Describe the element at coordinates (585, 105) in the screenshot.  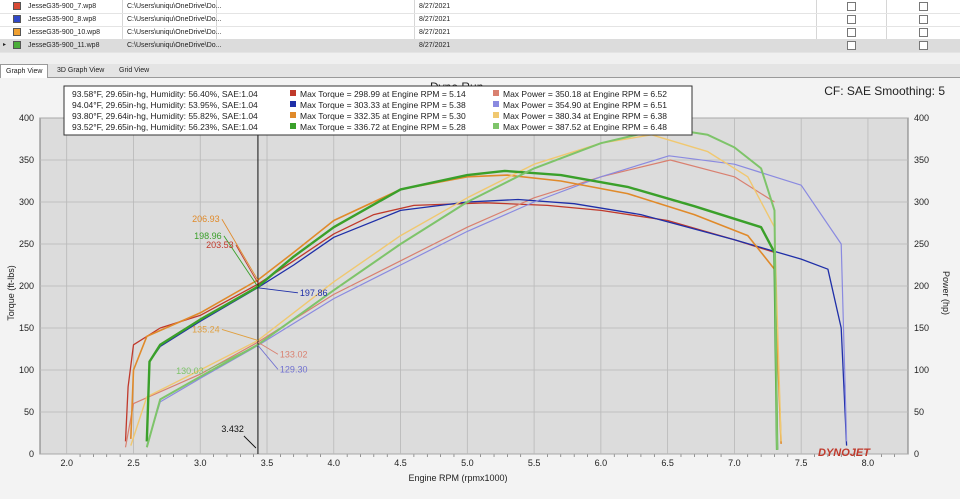
I see `legend-power-text: Max Power = 354.90 at Engine RPM = 6.51` at that location.